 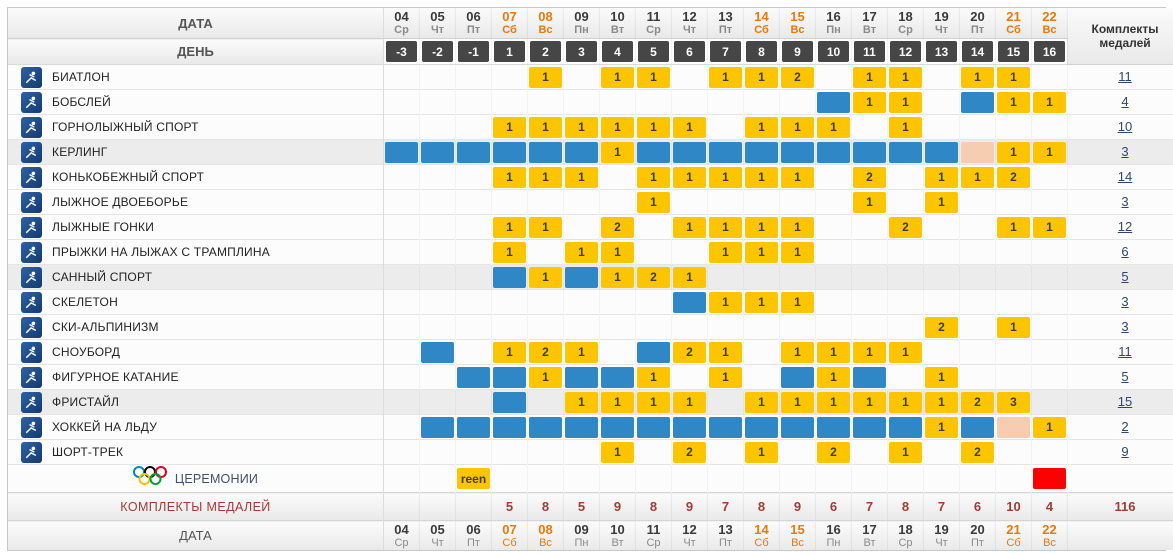 What do you see at coordinates (1120, 535) in the screenshot?
I see `footer-empty-cell` at bounding box center [1120, 535].